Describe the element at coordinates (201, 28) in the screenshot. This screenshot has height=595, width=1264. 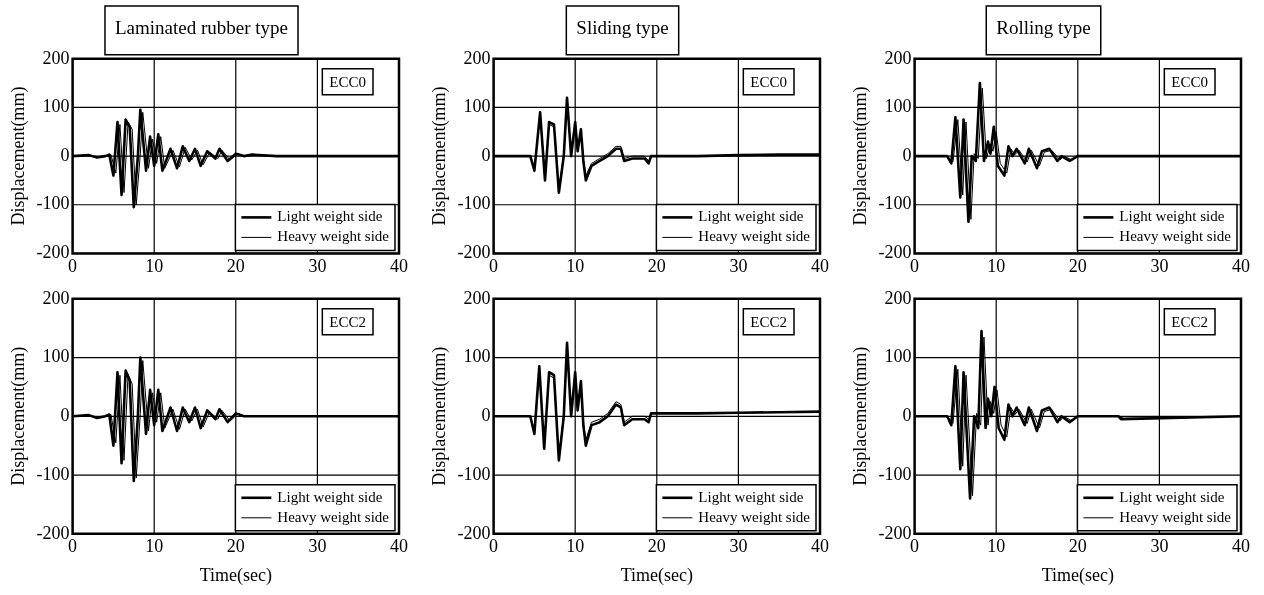
I see `chart-title: Laminated rubber type` at that location.